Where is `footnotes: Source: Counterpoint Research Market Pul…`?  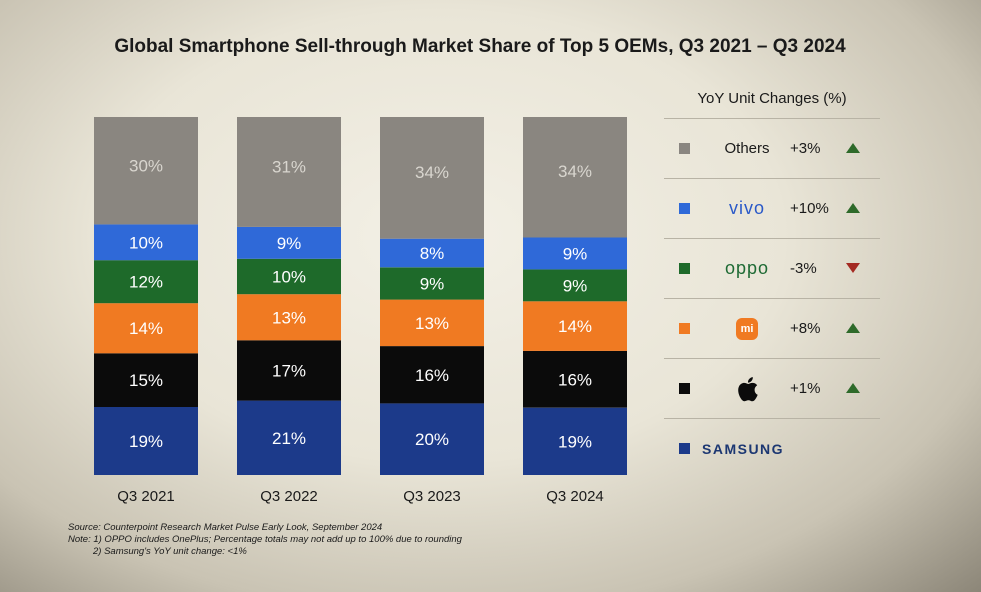
footnotes: Source: Counterpoint Research Market Pul… is located at coordinates (265, 540).